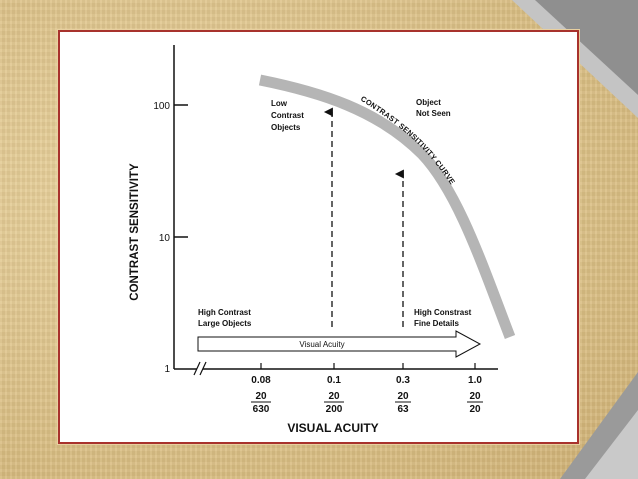 This screenshot has height=479, width=638. I want to click on x-tick-decimal-0: 0.08, so click(261, 380).